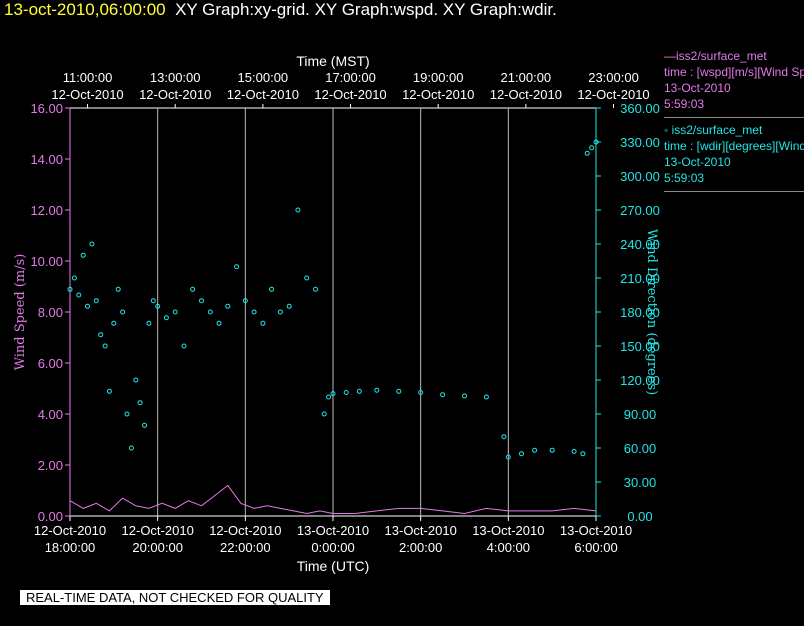  Describe the element at coordinates (333, 499) in the screenshot. I see `wspd-series-line` at that location.